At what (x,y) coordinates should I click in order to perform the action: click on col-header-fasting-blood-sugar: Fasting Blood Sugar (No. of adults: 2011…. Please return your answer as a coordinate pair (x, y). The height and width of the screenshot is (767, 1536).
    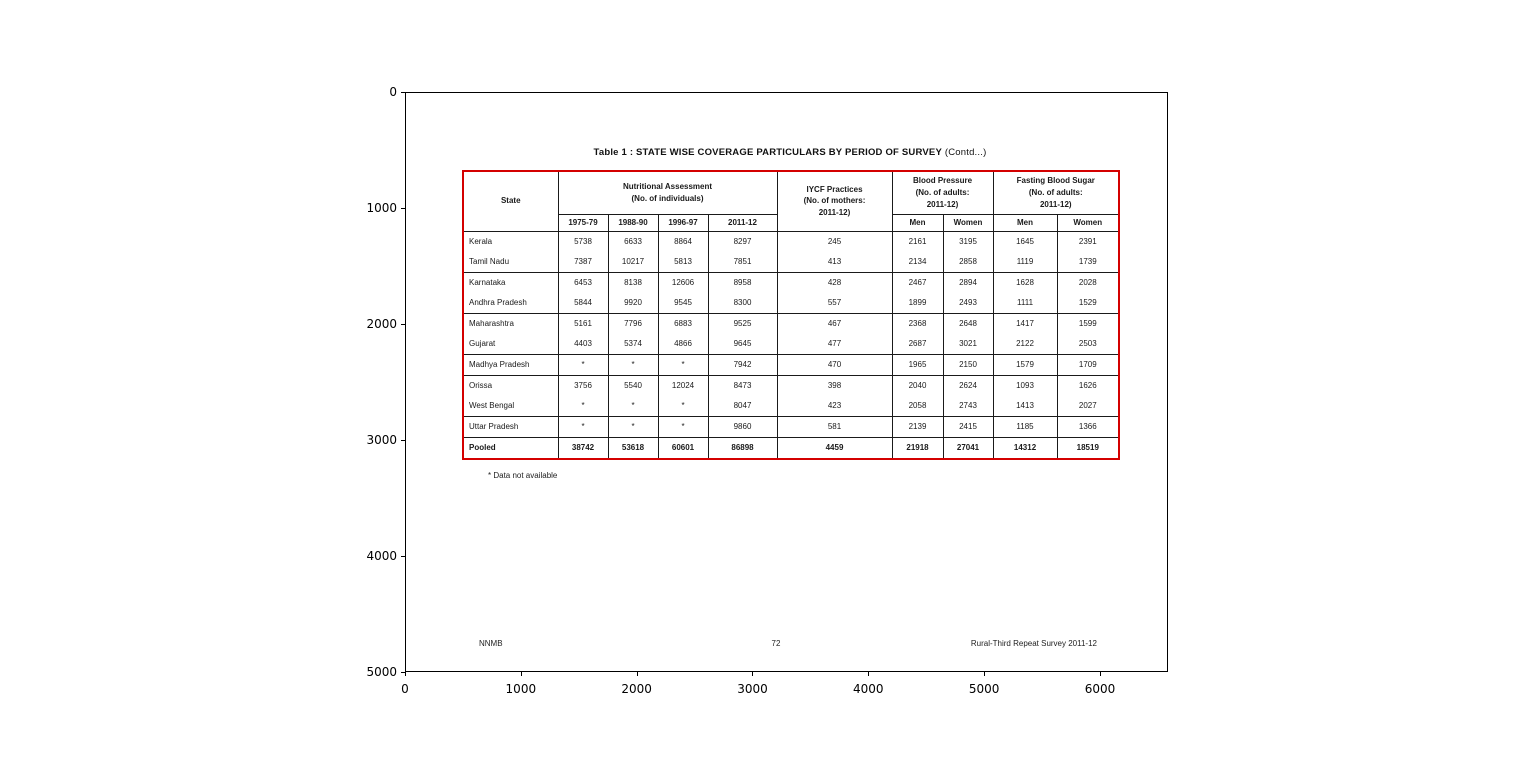
    Looking at the image, I should click on (1056, 192).